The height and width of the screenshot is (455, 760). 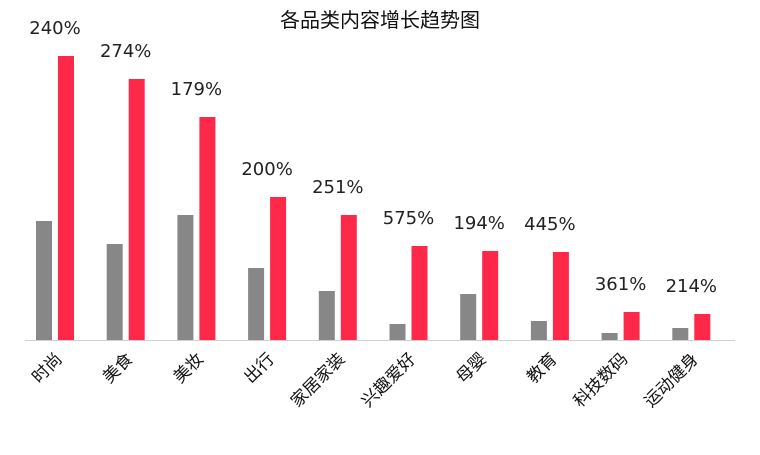 I want to click on data-label: 179%, so click(x=196, y=89).